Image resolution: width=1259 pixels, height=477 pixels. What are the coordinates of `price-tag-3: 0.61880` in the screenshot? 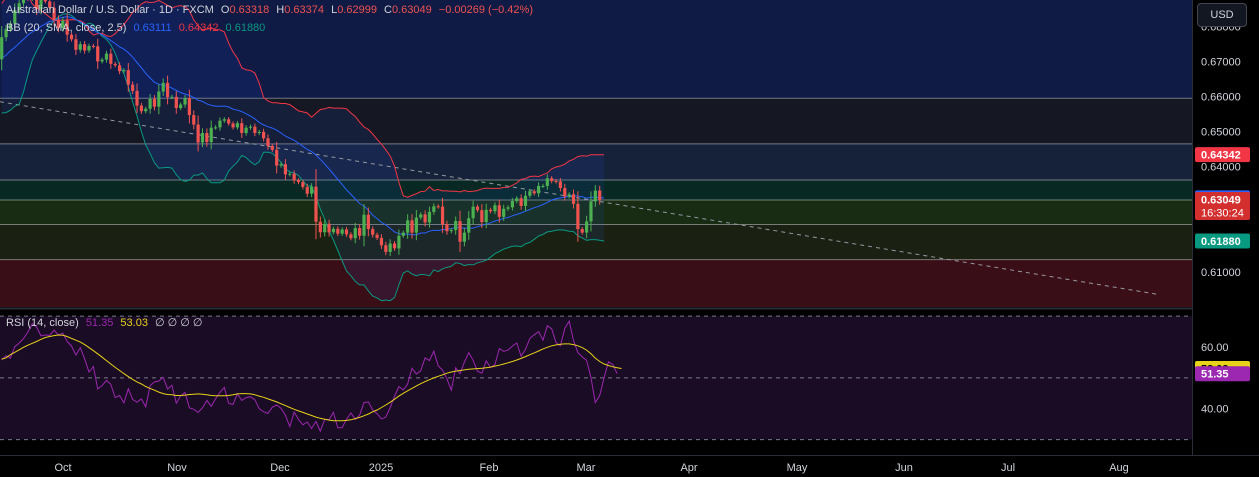 It's located at (1221, 242).